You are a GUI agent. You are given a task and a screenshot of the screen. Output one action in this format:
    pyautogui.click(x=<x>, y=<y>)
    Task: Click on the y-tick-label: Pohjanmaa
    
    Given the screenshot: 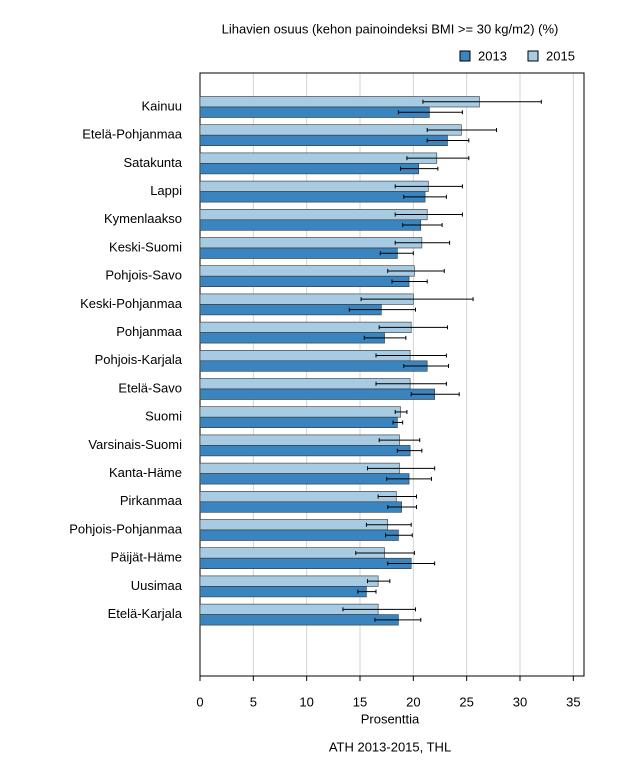 What is the action you would take?
    pyautogui.click(x=149, y=331)
    